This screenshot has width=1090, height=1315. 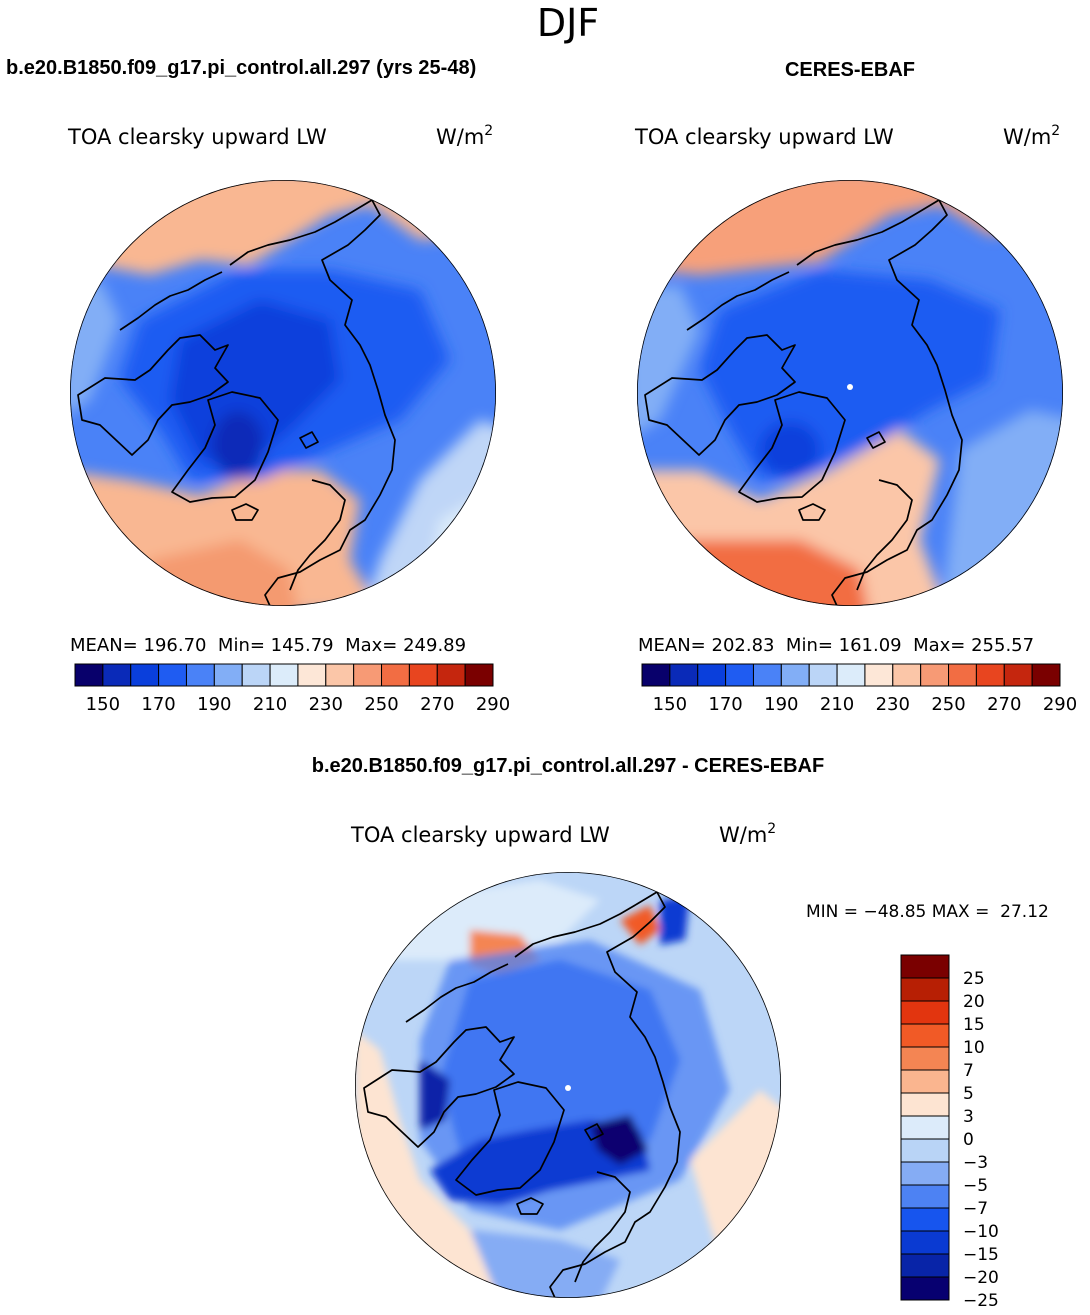 I want to click on map-ceres-pole-marker, so click(x=850, y=387).